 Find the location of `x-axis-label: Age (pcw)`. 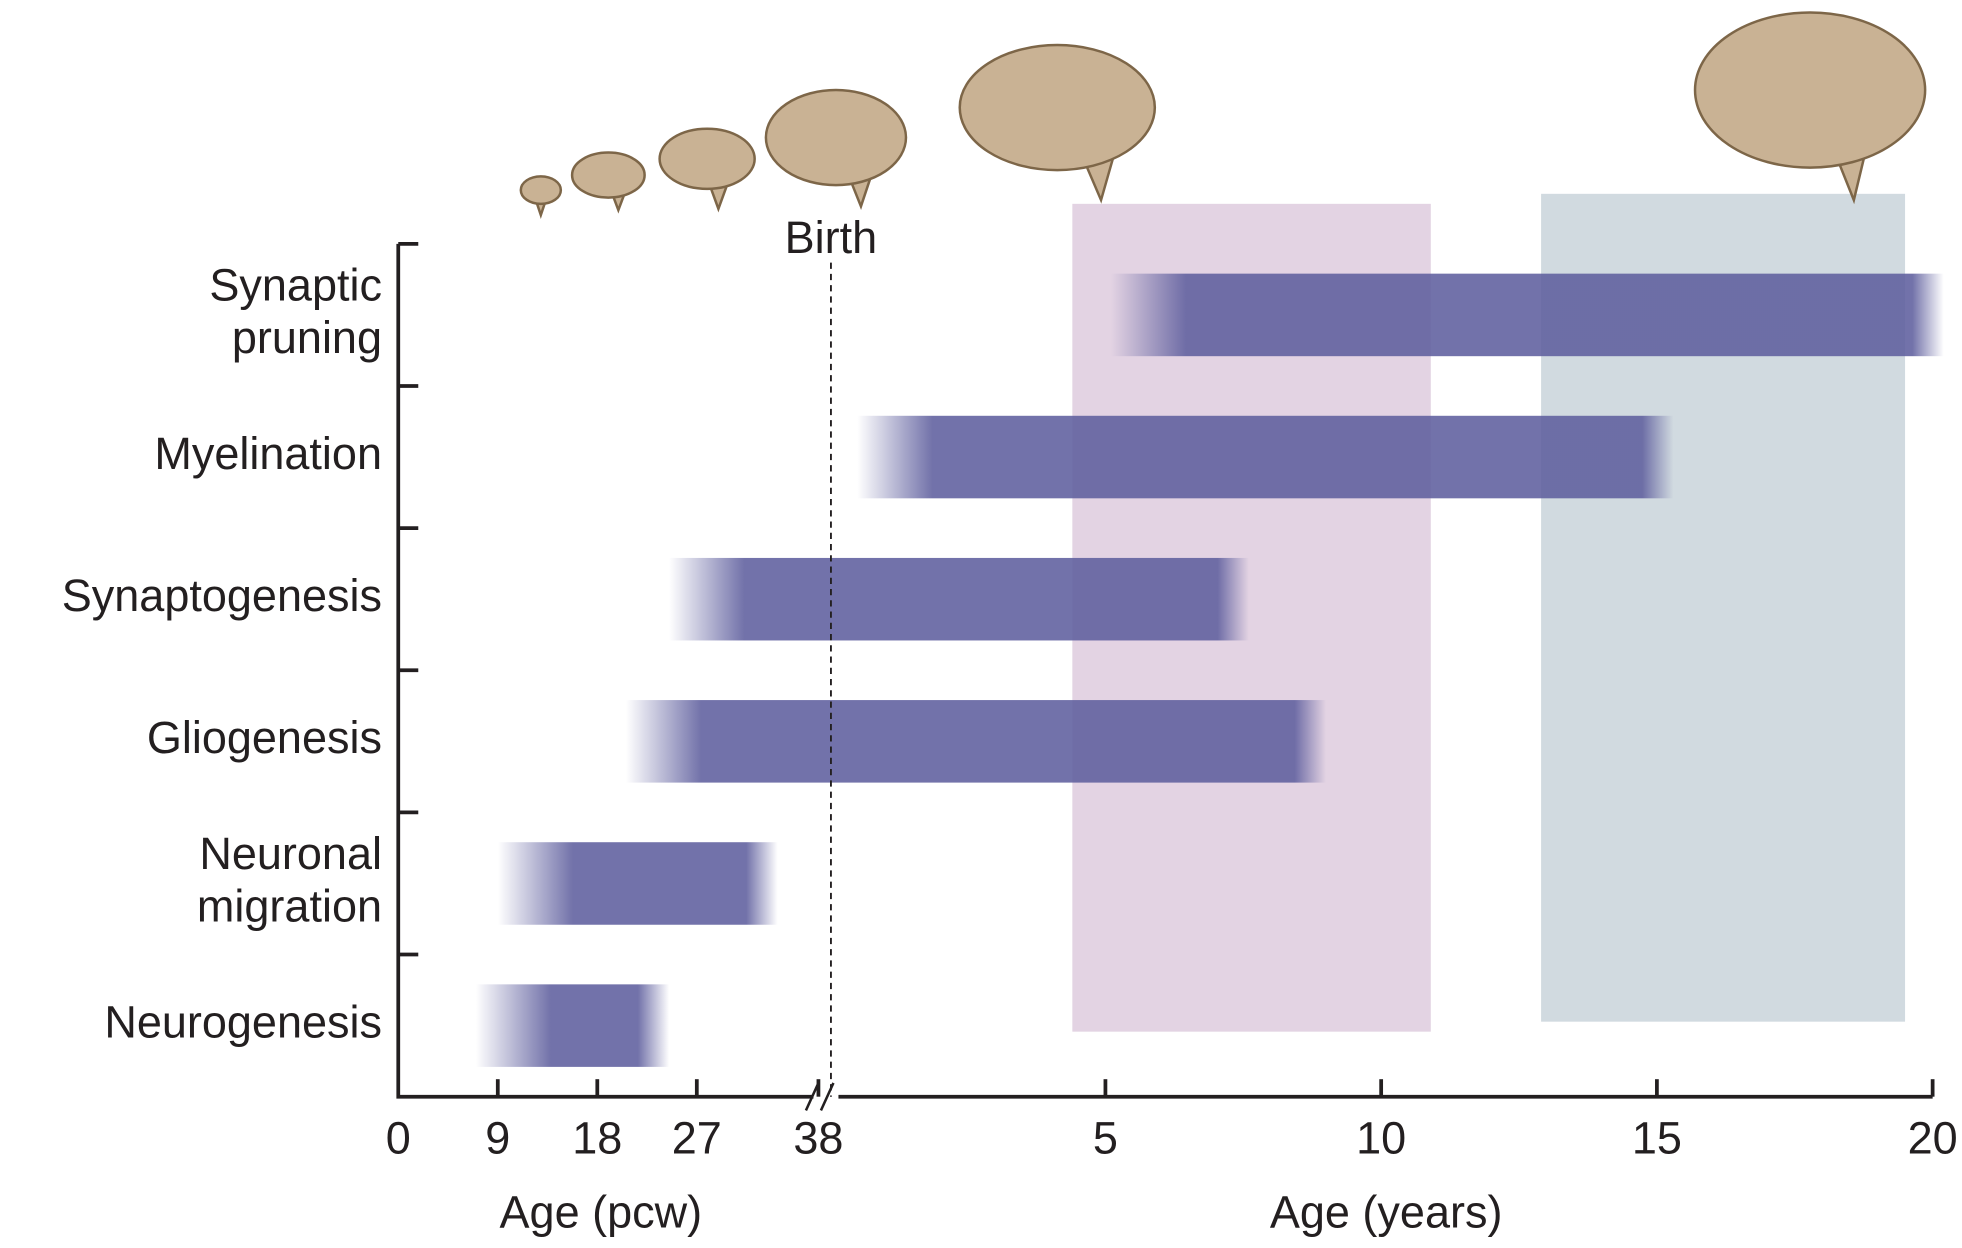

x-axis-label: Age (pcw) is located at coordinates (601, 1211).